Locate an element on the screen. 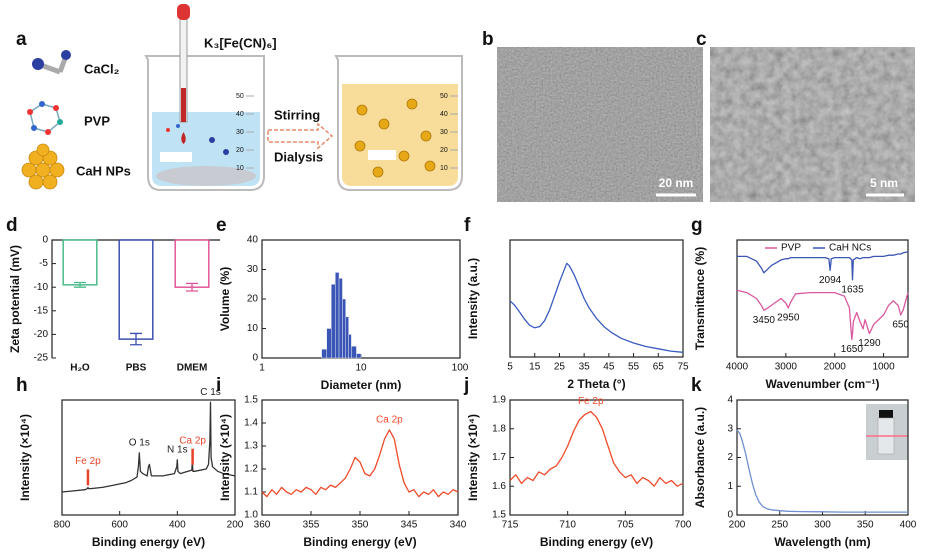 This screenshot has width=926, height=553. beaker-scale: 10 is located at coordinates (444, 168).